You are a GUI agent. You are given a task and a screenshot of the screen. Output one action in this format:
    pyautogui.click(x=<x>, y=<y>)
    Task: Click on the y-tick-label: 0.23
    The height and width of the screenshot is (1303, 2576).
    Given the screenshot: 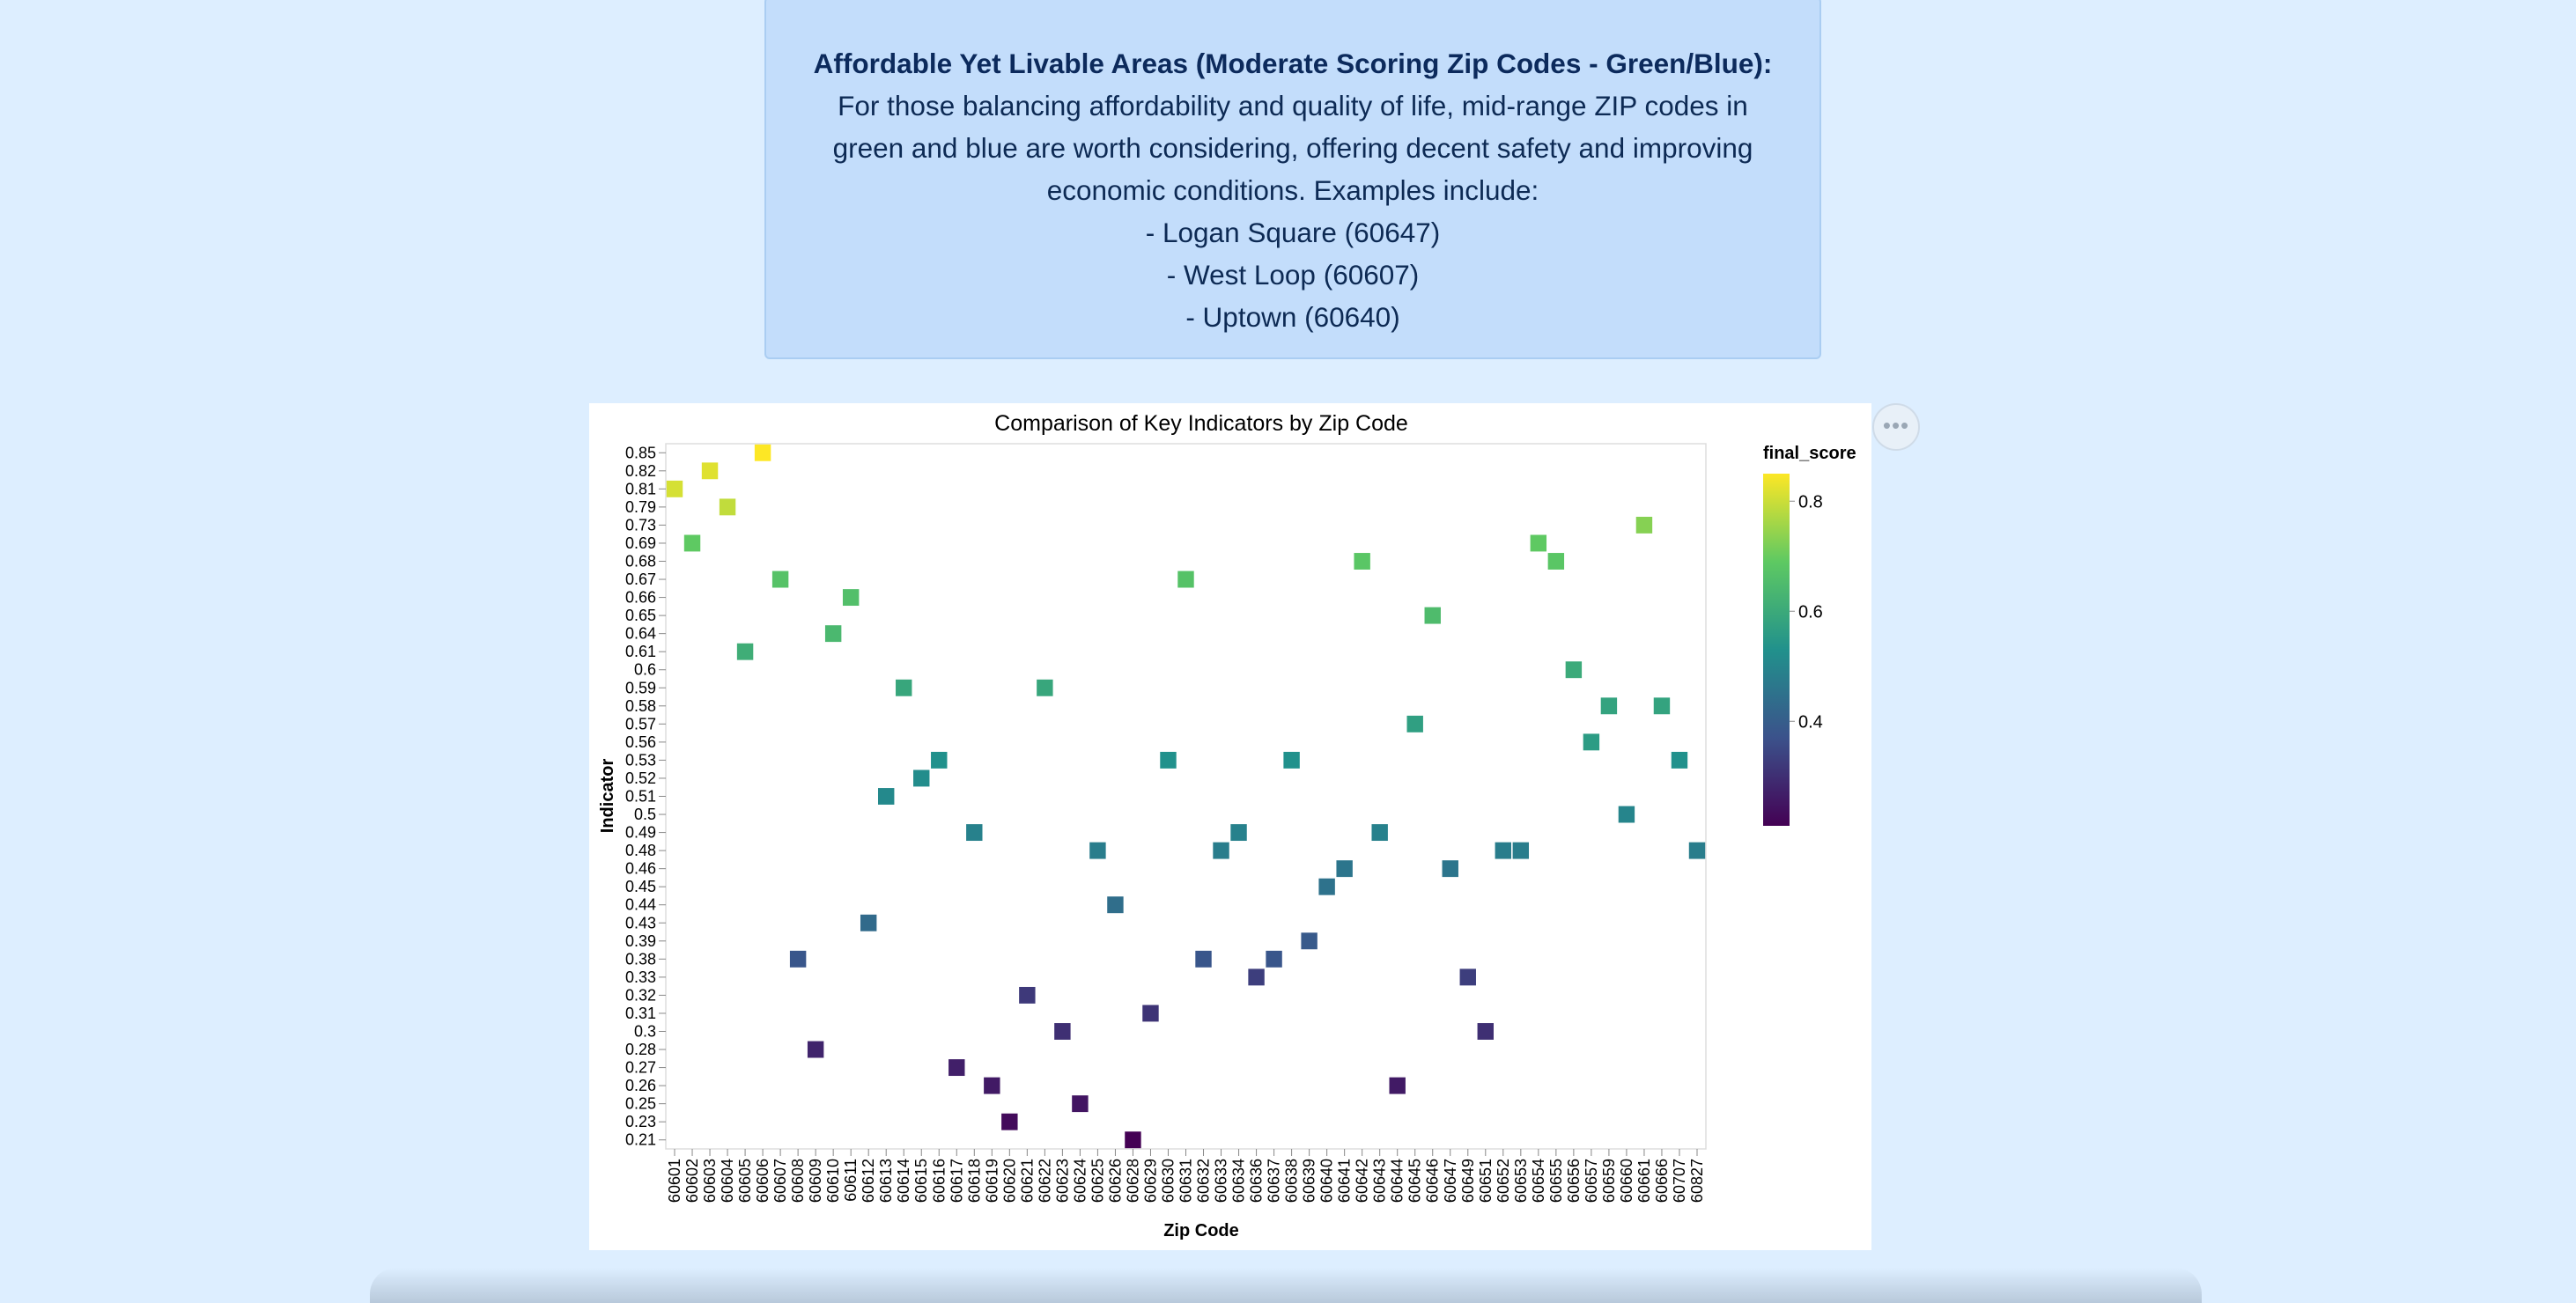 What is the action you would take?
    pyautogui.click(x=640, y=1121)
    